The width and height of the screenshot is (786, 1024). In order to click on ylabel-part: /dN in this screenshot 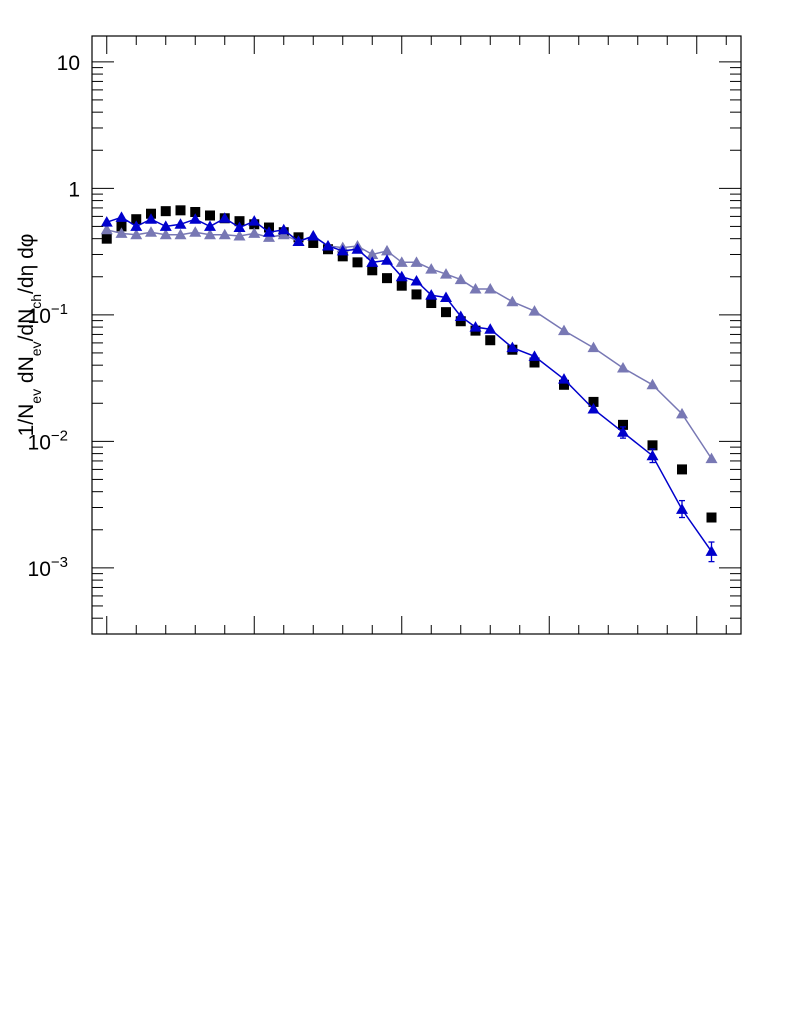, I will do `click(26, 325)`.